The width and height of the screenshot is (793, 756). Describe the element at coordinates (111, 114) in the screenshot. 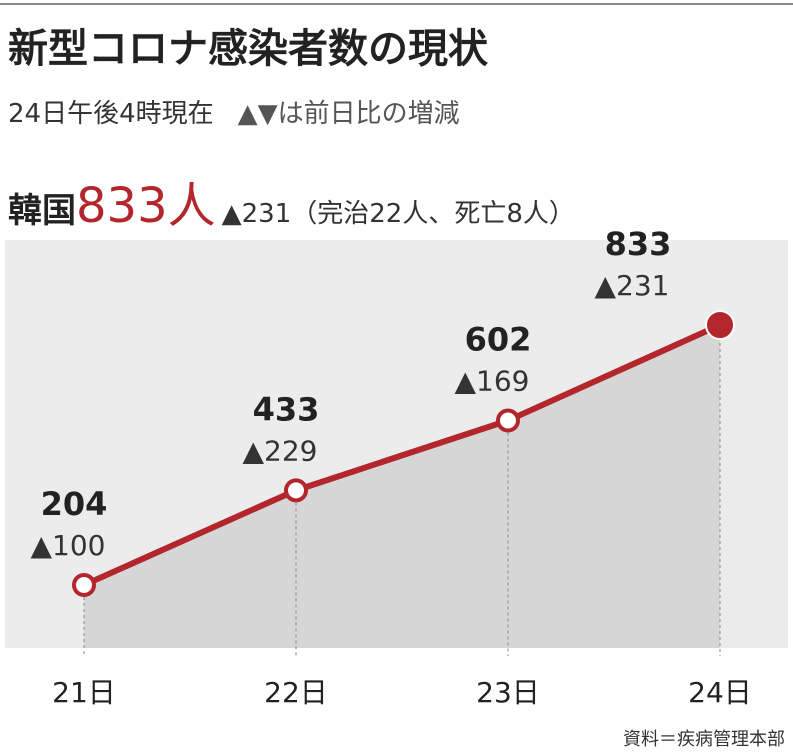

I see `subtitle: 24日午後4時現在` at that location.